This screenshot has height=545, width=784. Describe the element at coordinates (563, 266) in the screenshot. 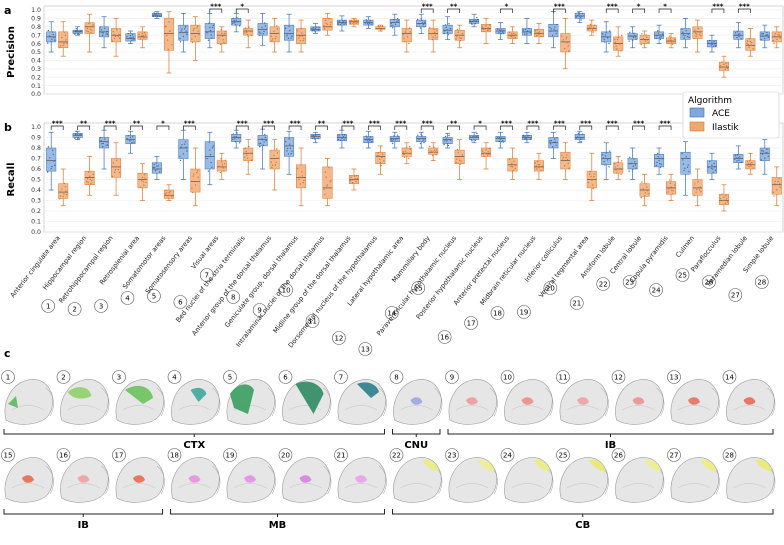

I see `region-name-label: Ventral tegmental area` at that location.